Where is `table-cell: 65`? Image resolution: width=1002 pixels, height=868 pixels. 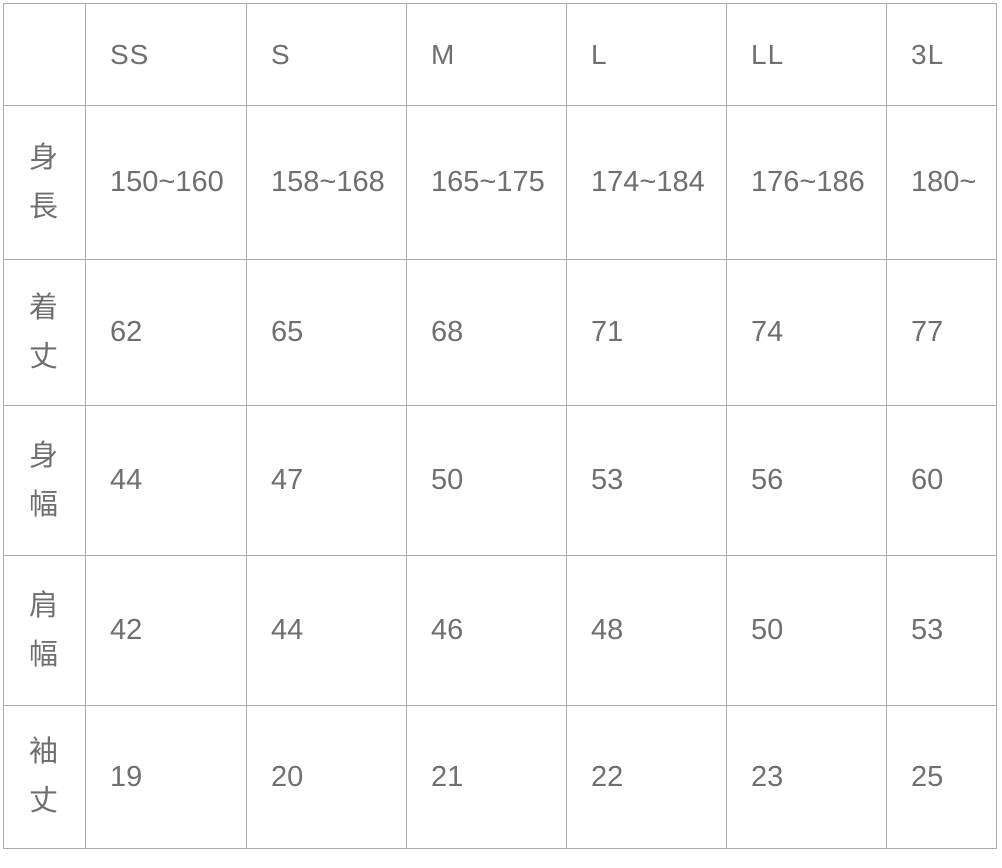
table-cell: 65 is located at coordinates (326, 332).